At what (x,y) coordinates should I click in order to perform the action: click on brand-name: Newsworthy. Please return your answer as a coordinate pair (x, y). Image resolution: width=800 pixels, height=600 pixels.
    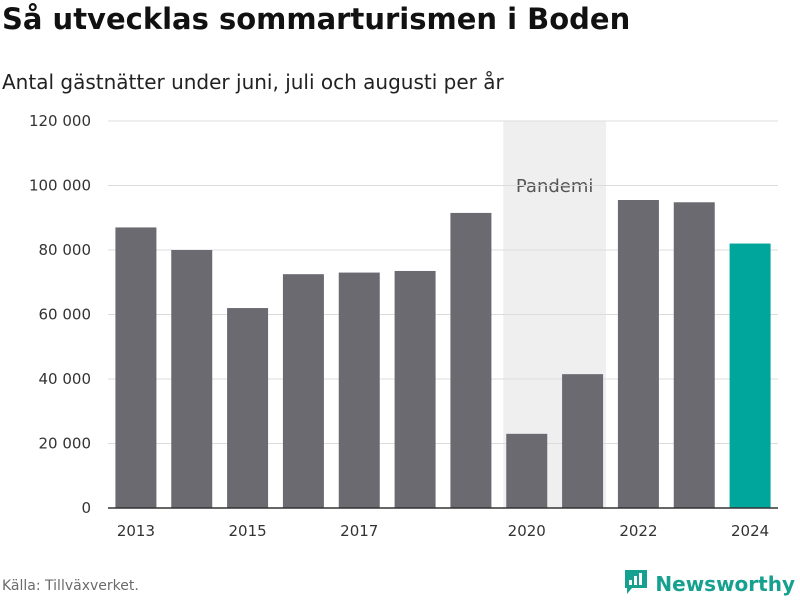
    Looking at the image, I should click on (725, 584).